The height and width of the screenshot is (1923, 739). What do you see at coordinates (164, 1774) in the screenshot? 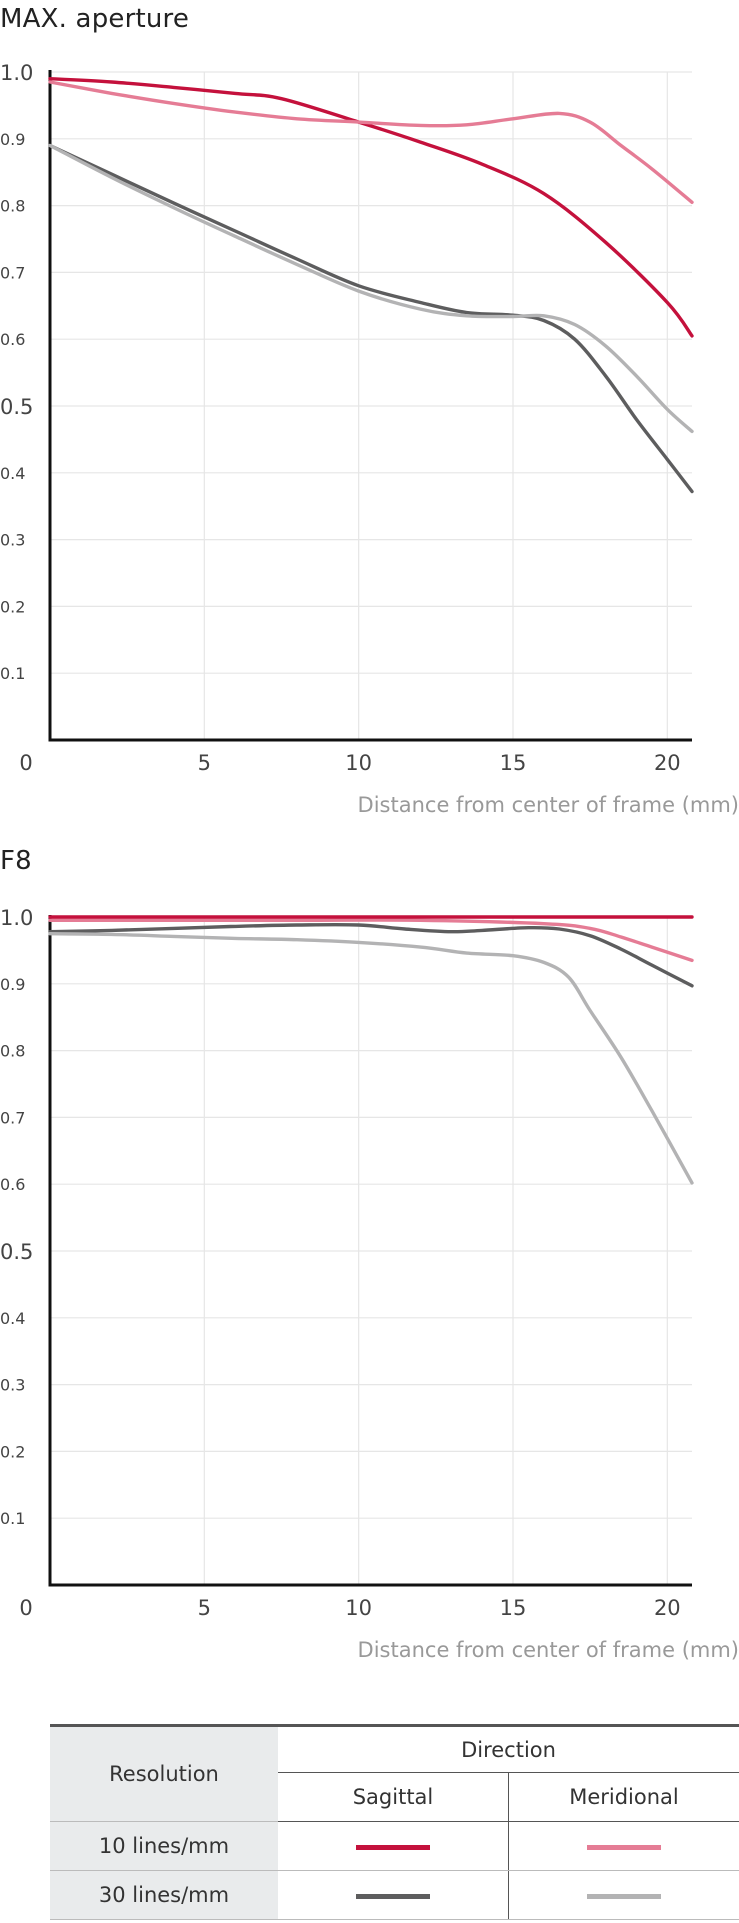
I see `legend-resolution-header: Resolution` at bounding box center [164, 1774].